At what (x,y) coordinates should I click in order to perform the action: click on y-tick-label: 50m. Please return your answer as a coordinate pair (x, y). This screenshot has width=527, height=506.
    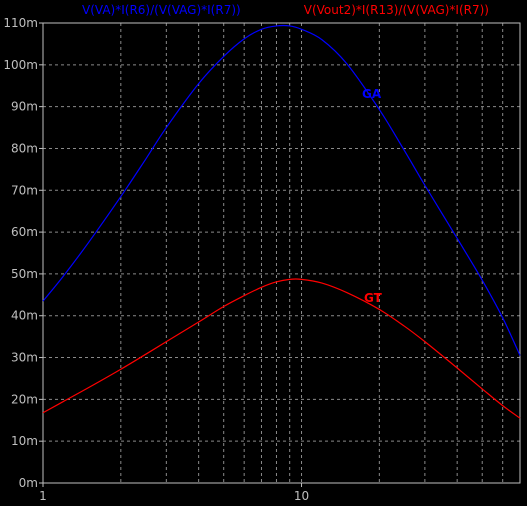
    Looking at the image, I should click on (24, 274).